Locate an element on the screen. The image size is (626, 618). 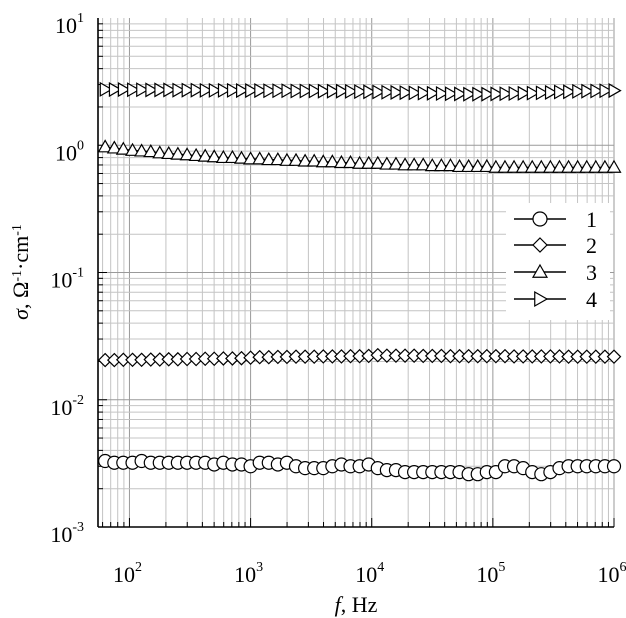
legend-label: 3 is located at coordinates (591, 272).